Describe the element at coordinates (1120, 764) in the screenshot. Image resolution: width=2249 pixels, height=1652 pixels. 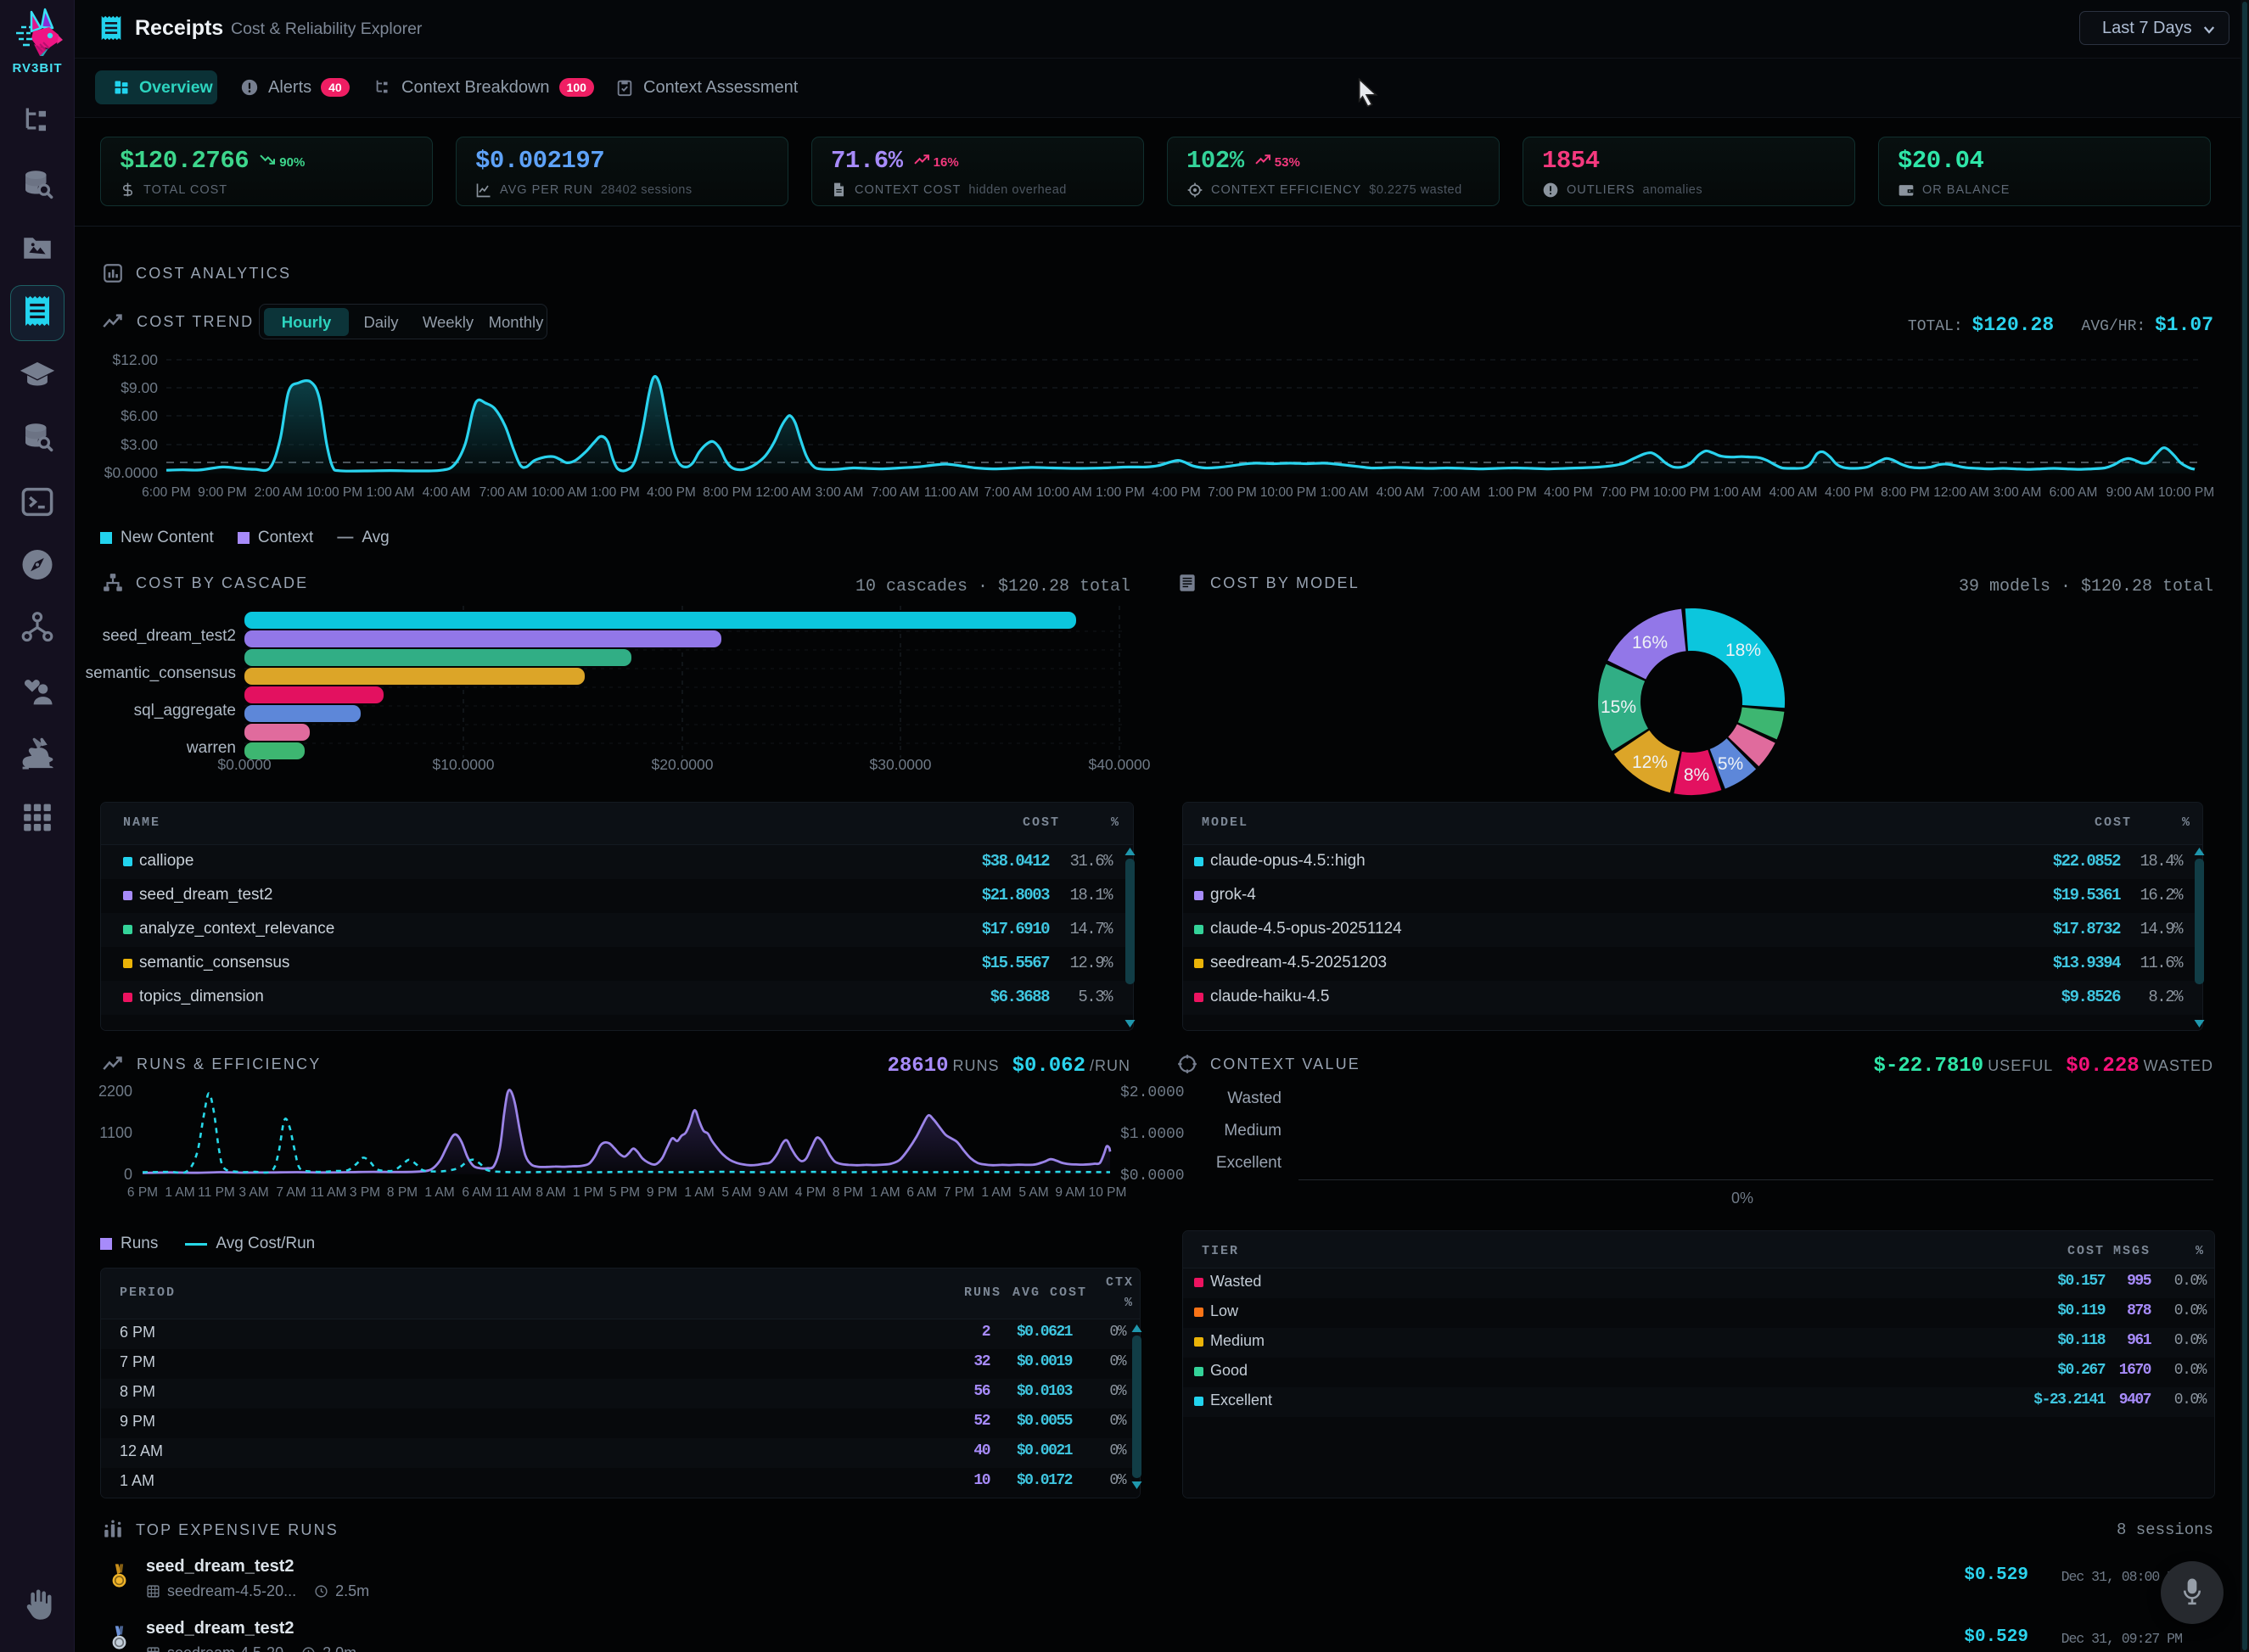
I see `svg-text: $40.0000` at that location.